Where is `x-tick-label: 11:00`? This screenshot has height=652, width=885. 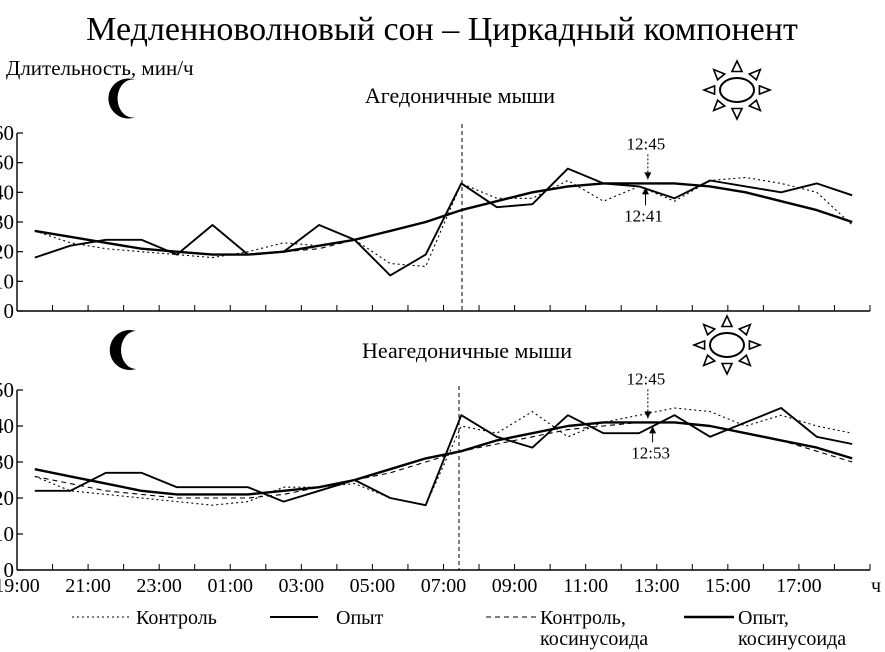 x-tick-label: 11:00 is located at coordinates (585, 586).